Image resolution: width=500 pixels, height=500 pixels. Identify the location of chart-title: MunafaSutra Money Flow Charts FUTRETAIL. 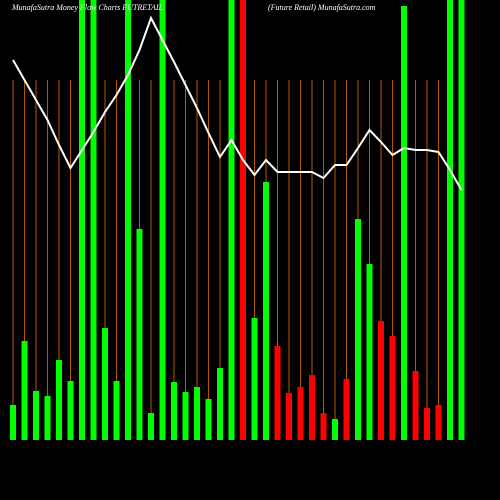
(87, 7).